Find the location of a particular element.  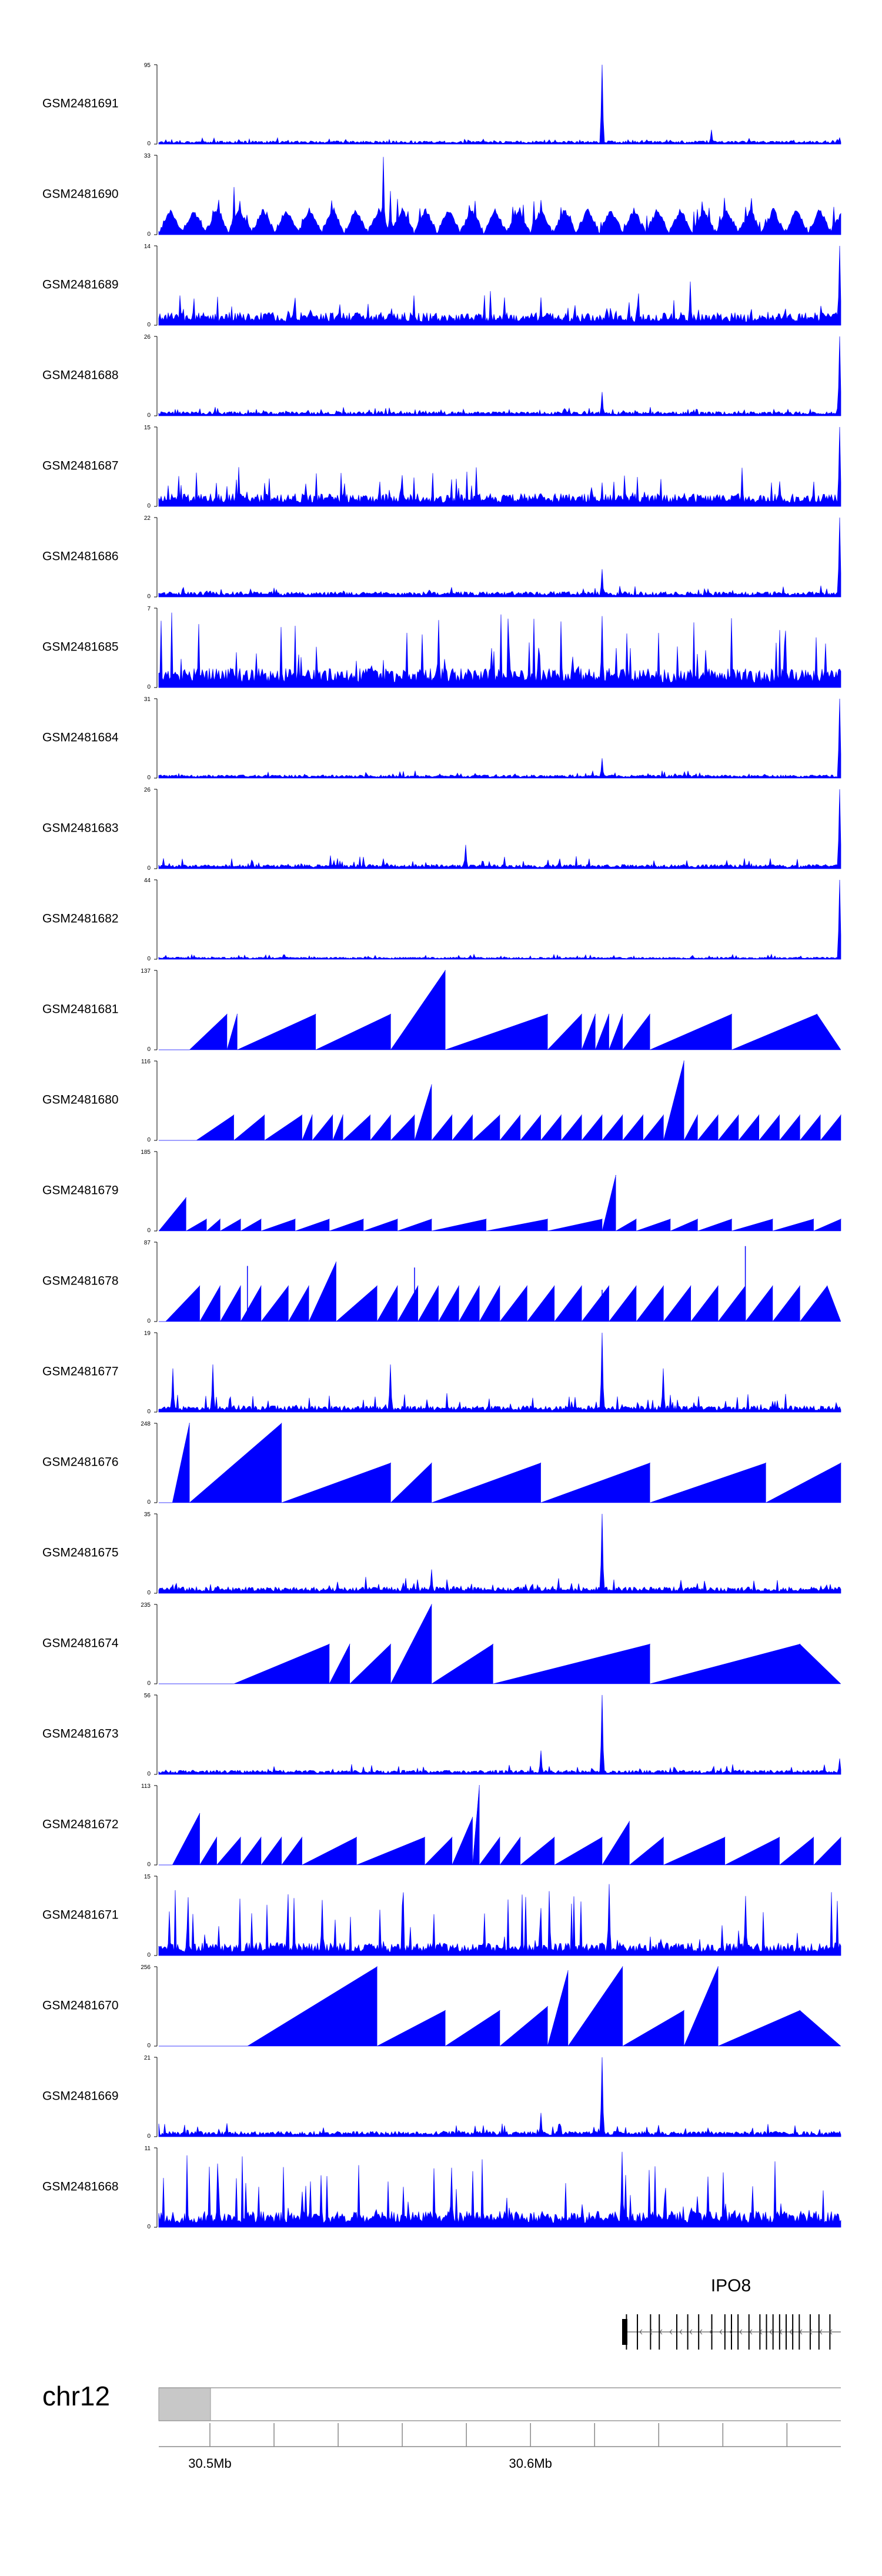

gene-label: IPO8 is located at coordinates (731, 2285).